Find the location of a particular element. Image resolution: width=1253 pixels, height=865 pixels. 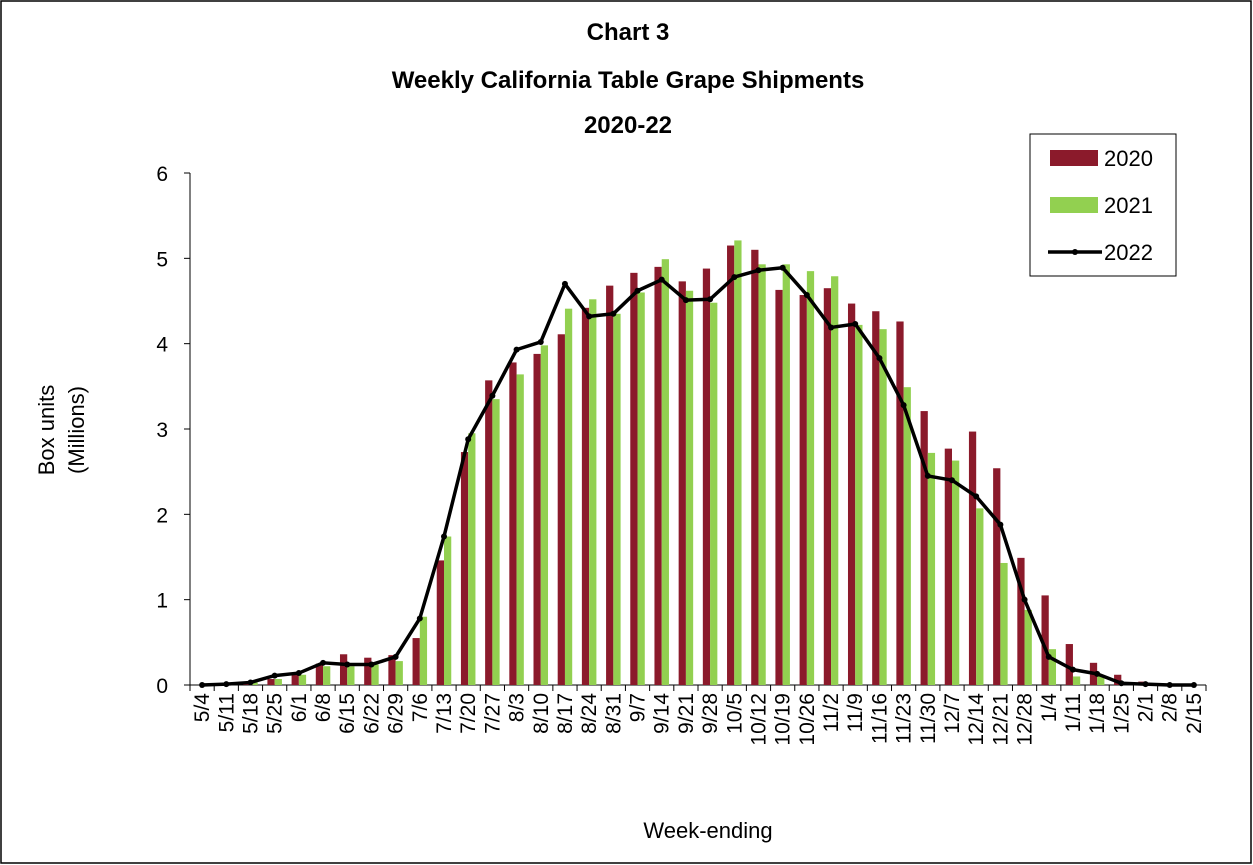

x-tick-label: 5/18 is located at coordinates (250, 713).